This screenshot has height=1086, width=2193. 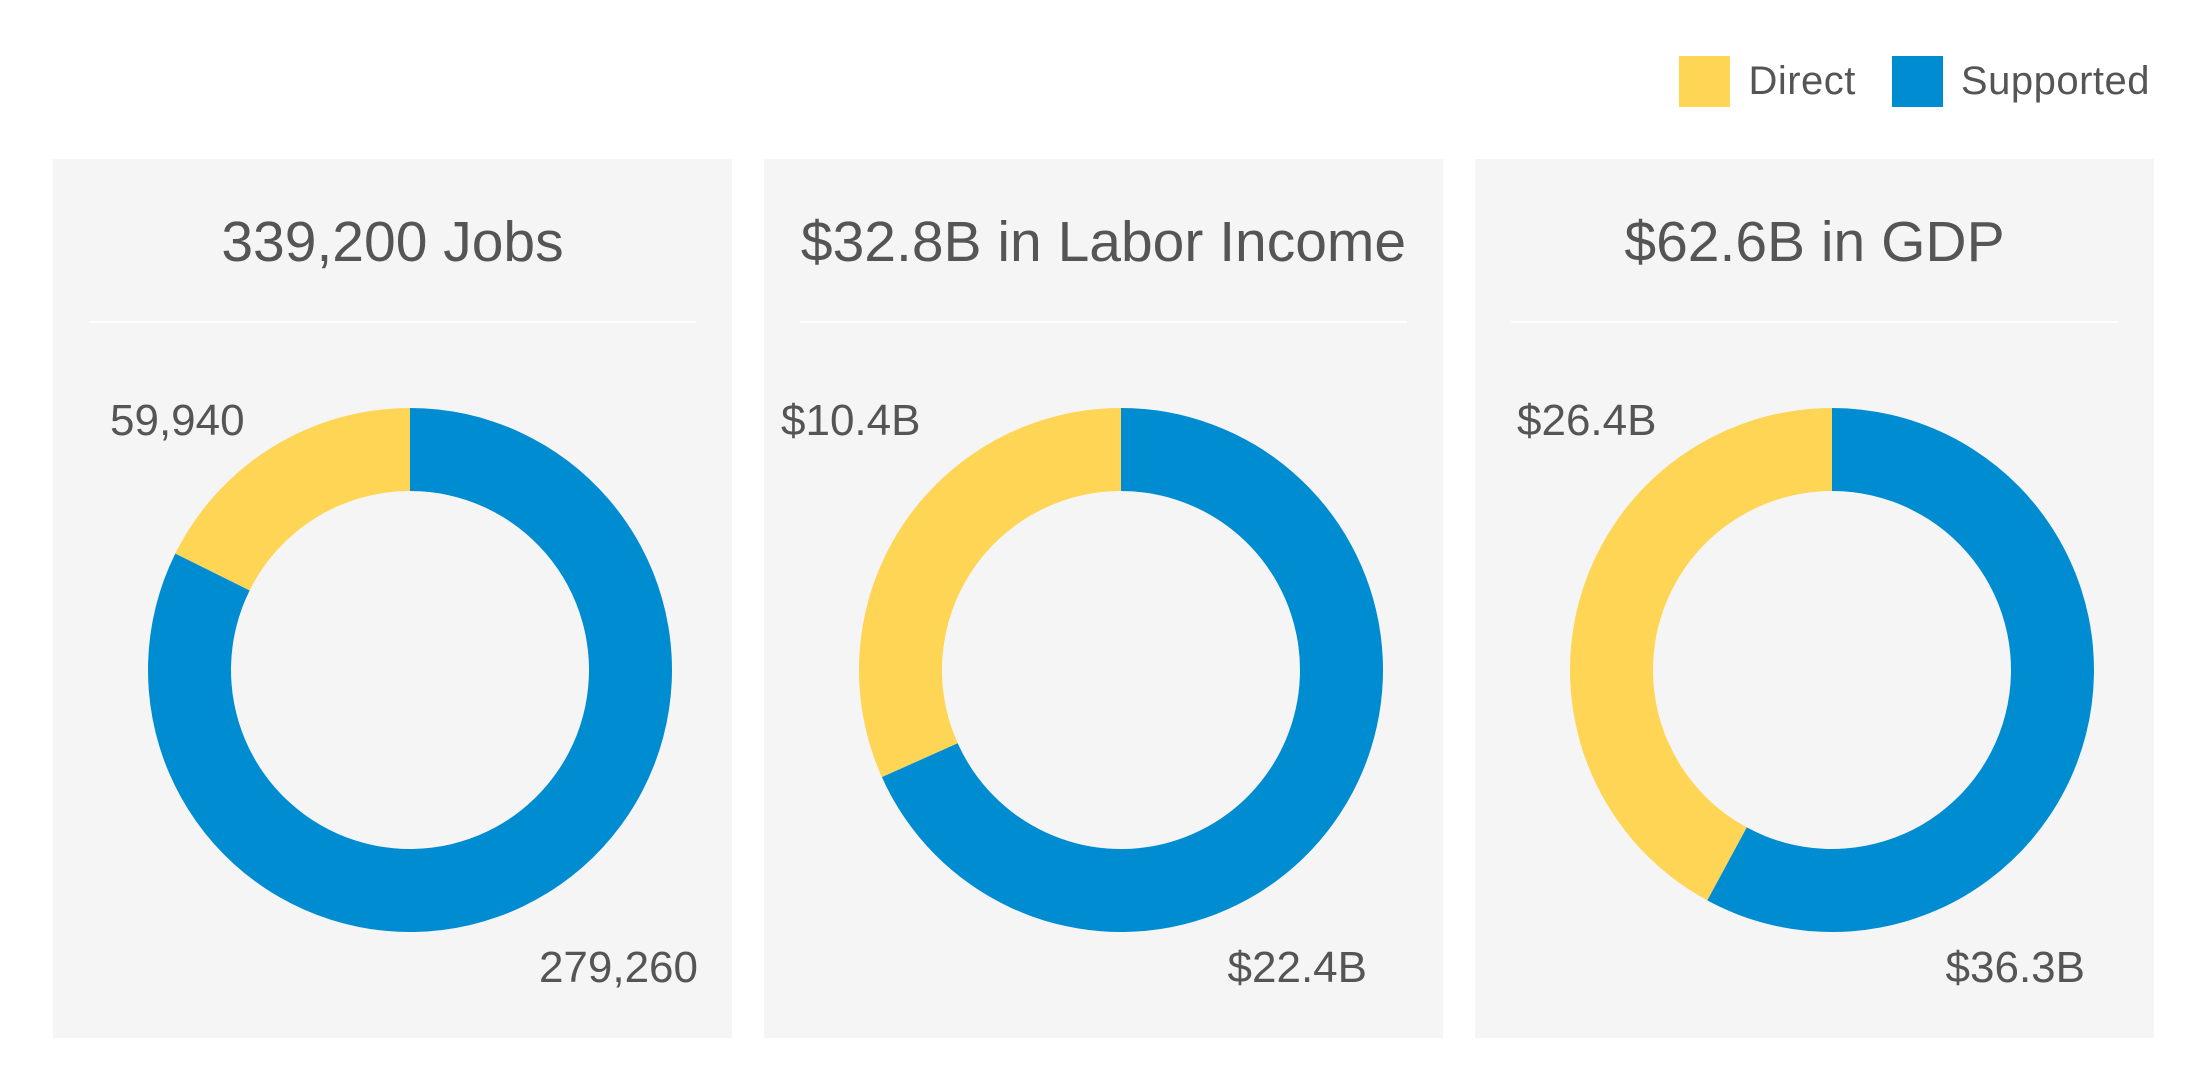 I want to click on legend-item-supported: Supported, so click(x=2020, y=81).